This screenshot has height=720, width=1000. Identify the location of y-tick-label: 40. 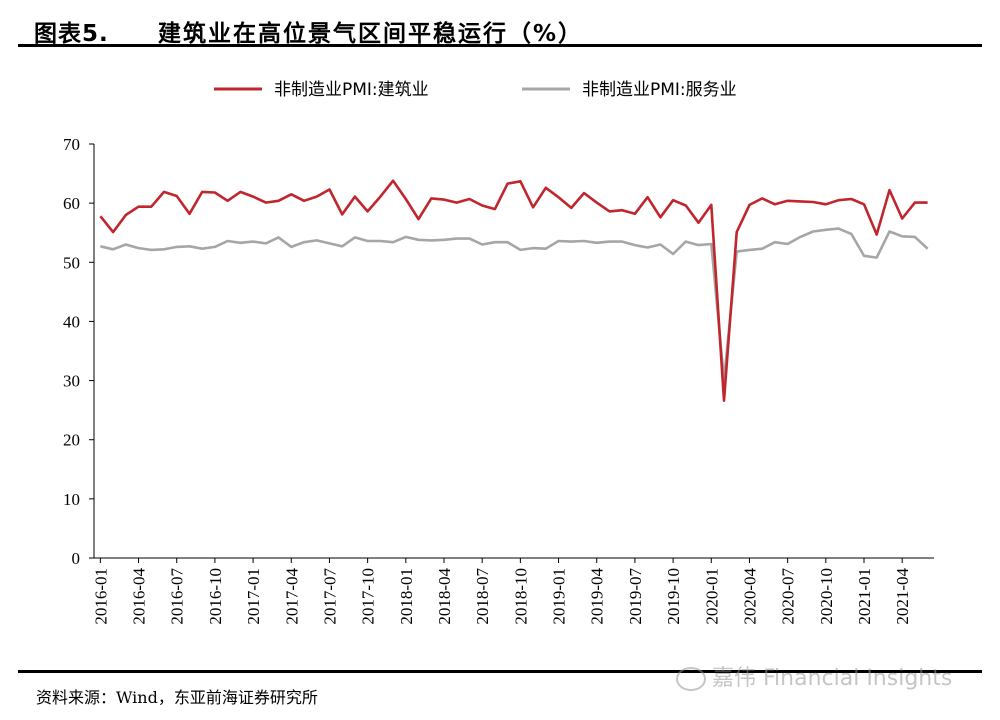
(71, 321).